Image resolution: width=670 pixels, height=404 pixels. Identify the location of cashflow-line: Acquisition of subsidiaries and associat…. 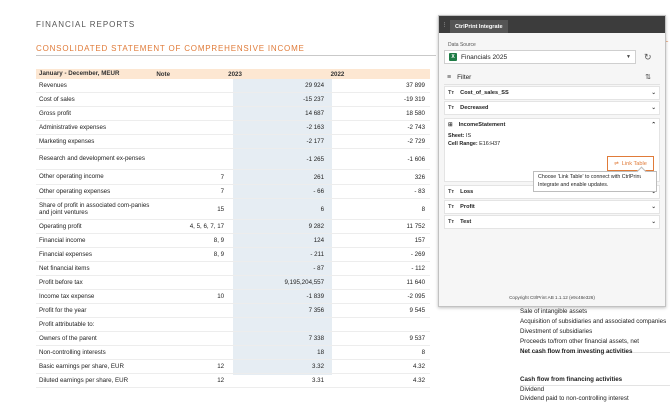
(593, 321).